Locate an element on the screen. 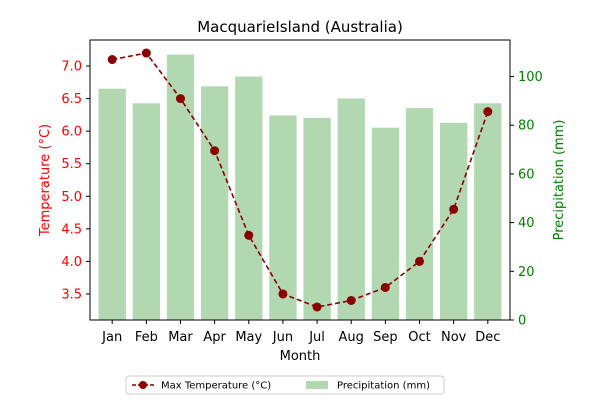 This screenshot has width=600, height=405. legend-box is located at coordinates (285, 385).